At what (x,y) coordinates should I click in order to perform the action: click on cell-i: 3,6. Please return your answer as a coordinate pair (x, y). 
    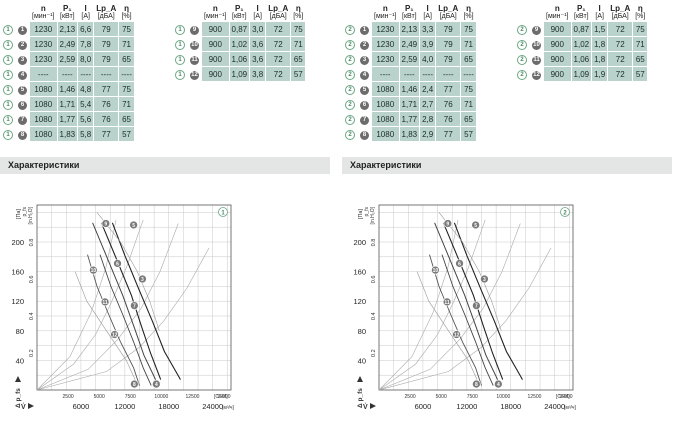
    Looking at the image, I should click on (258, 59).